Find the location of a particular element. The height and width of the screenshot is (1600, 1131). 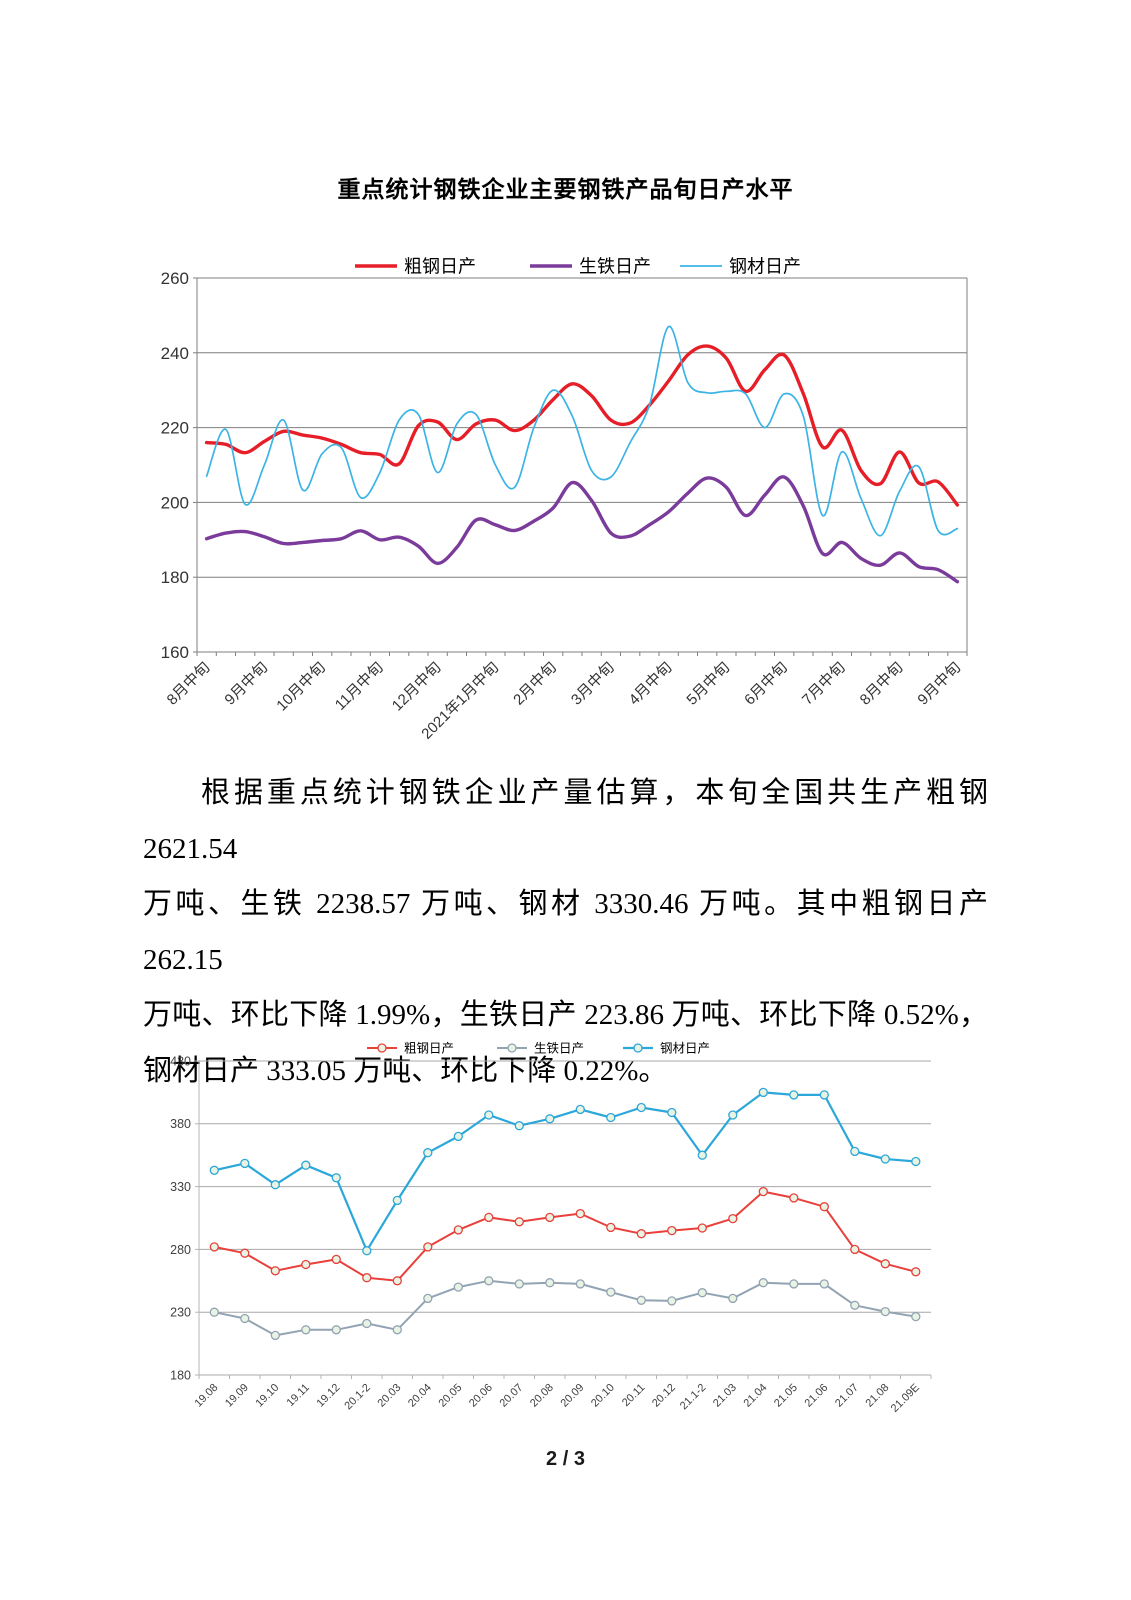

x-axis-label: 19.11 is located at coordinates (298, 1395).